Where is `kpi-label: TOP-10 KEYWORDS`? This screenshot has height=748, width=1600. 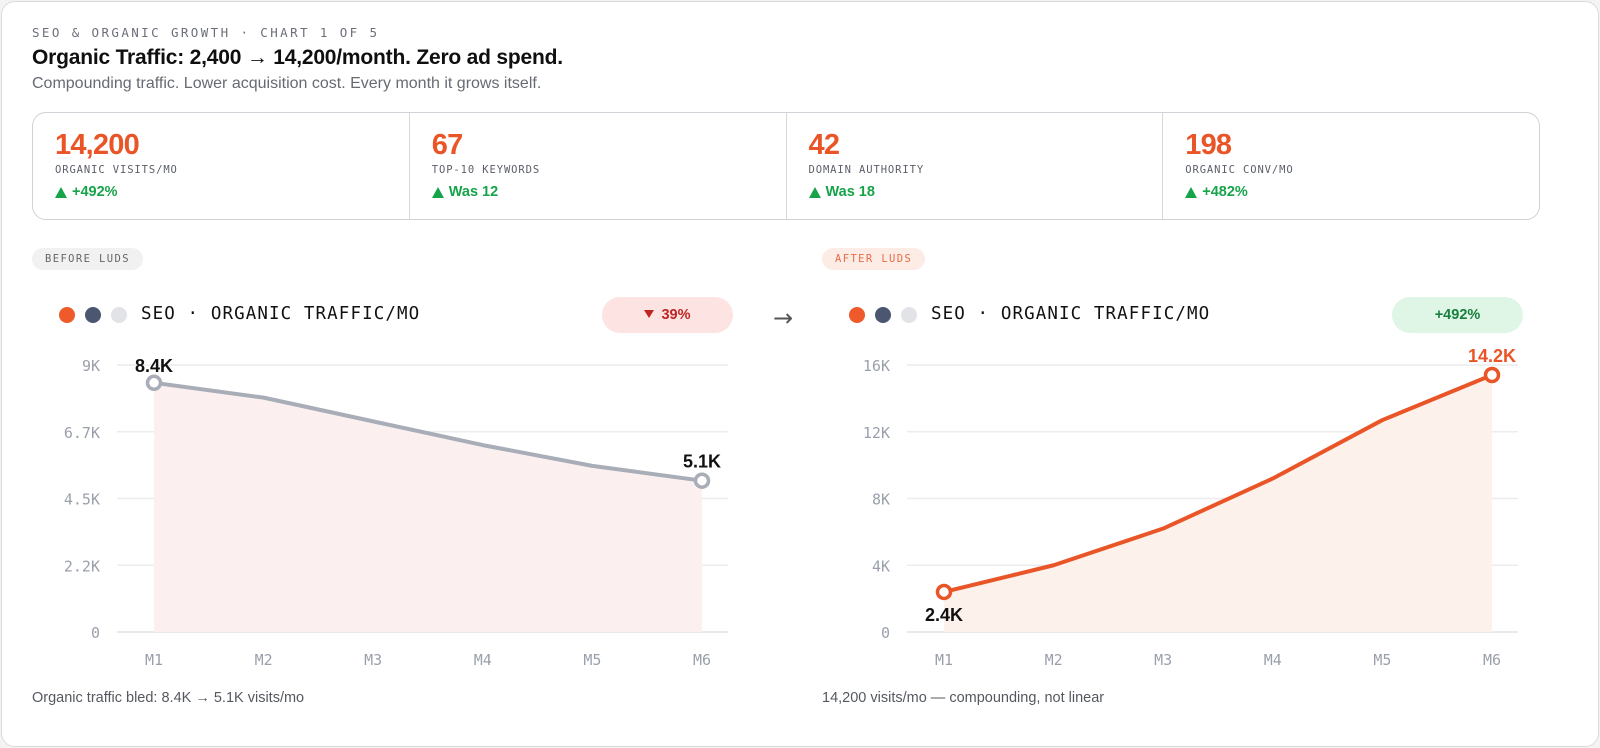
kpi-label: TOP-10 KEYWORDS is located at coordinates (486, 170).